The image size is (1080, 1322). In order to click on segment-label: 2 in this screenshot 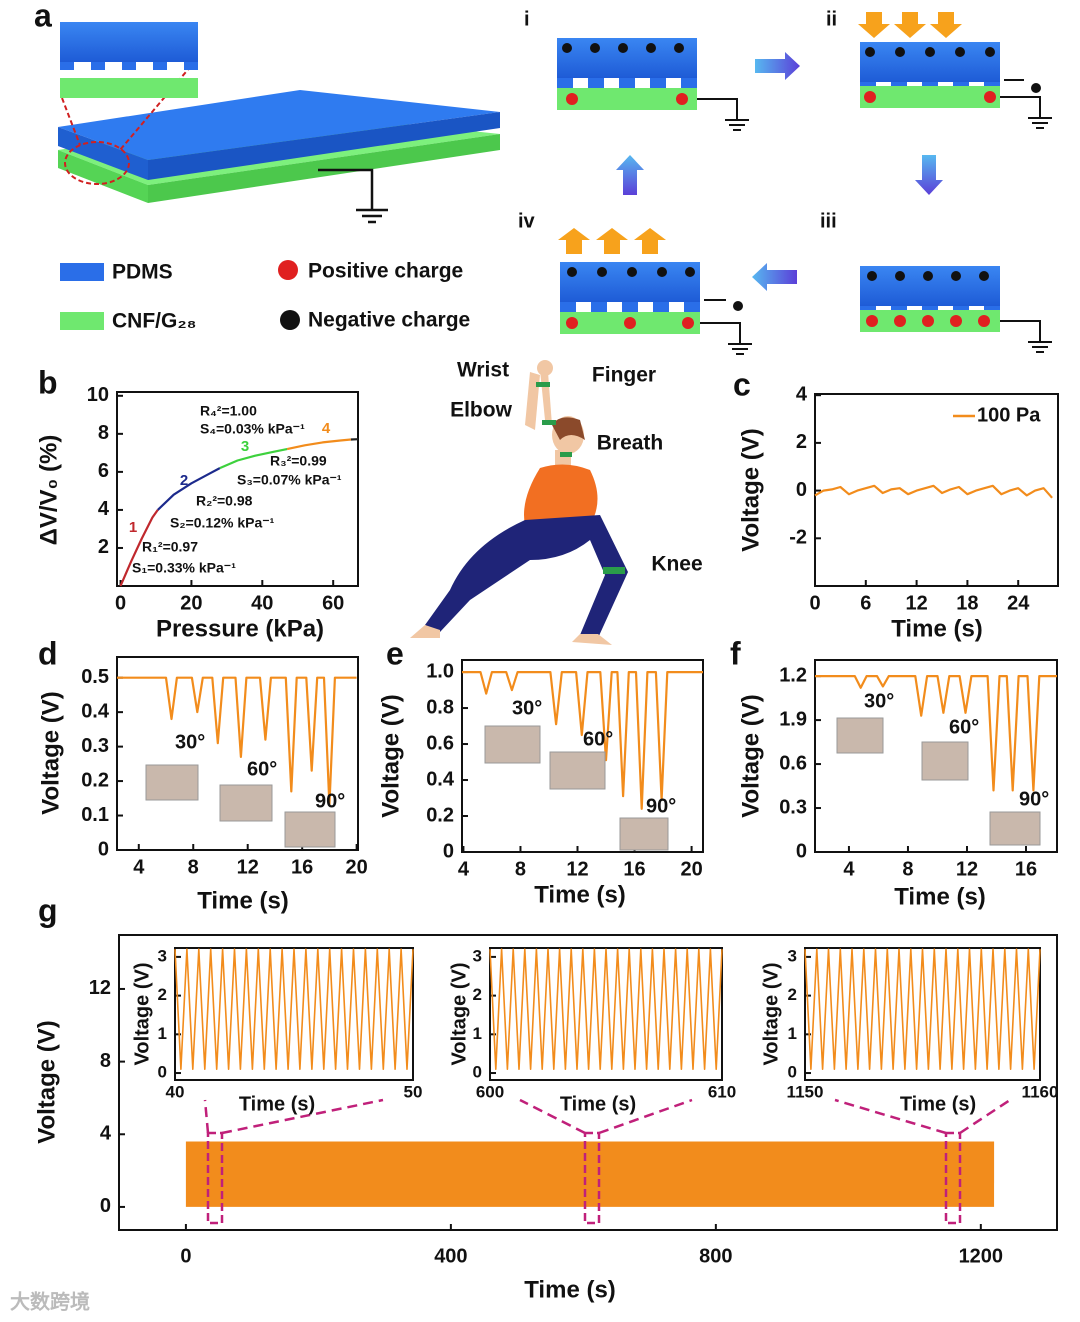, I will do `click(184, 480)`.